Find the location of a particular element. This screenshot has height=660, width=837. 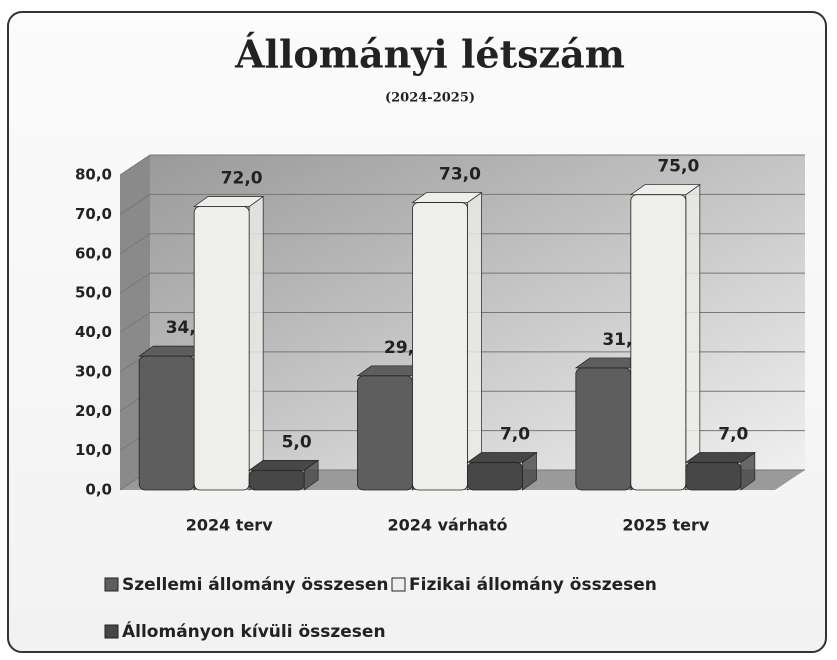

data-label: 75,0 is located at coordinates (678, 167).